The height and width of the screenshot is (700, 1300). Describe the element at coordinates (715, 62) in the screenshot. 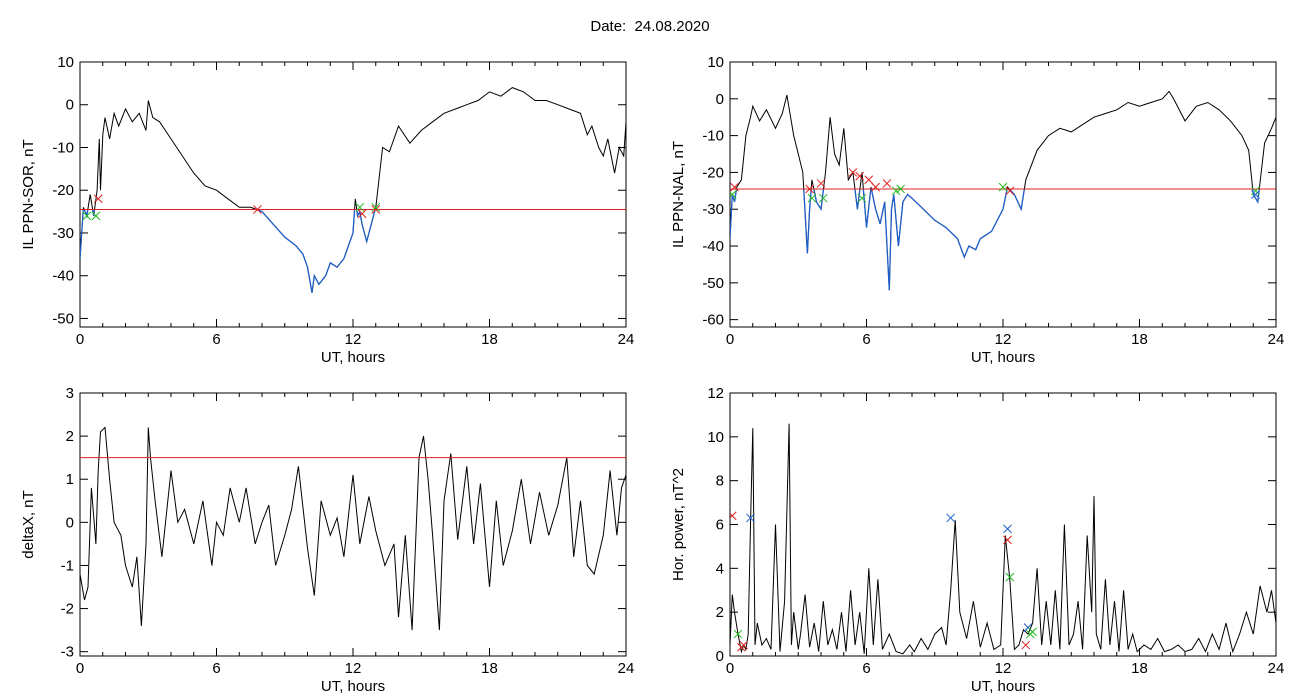

I see `y-tick-label: 10` at that location.